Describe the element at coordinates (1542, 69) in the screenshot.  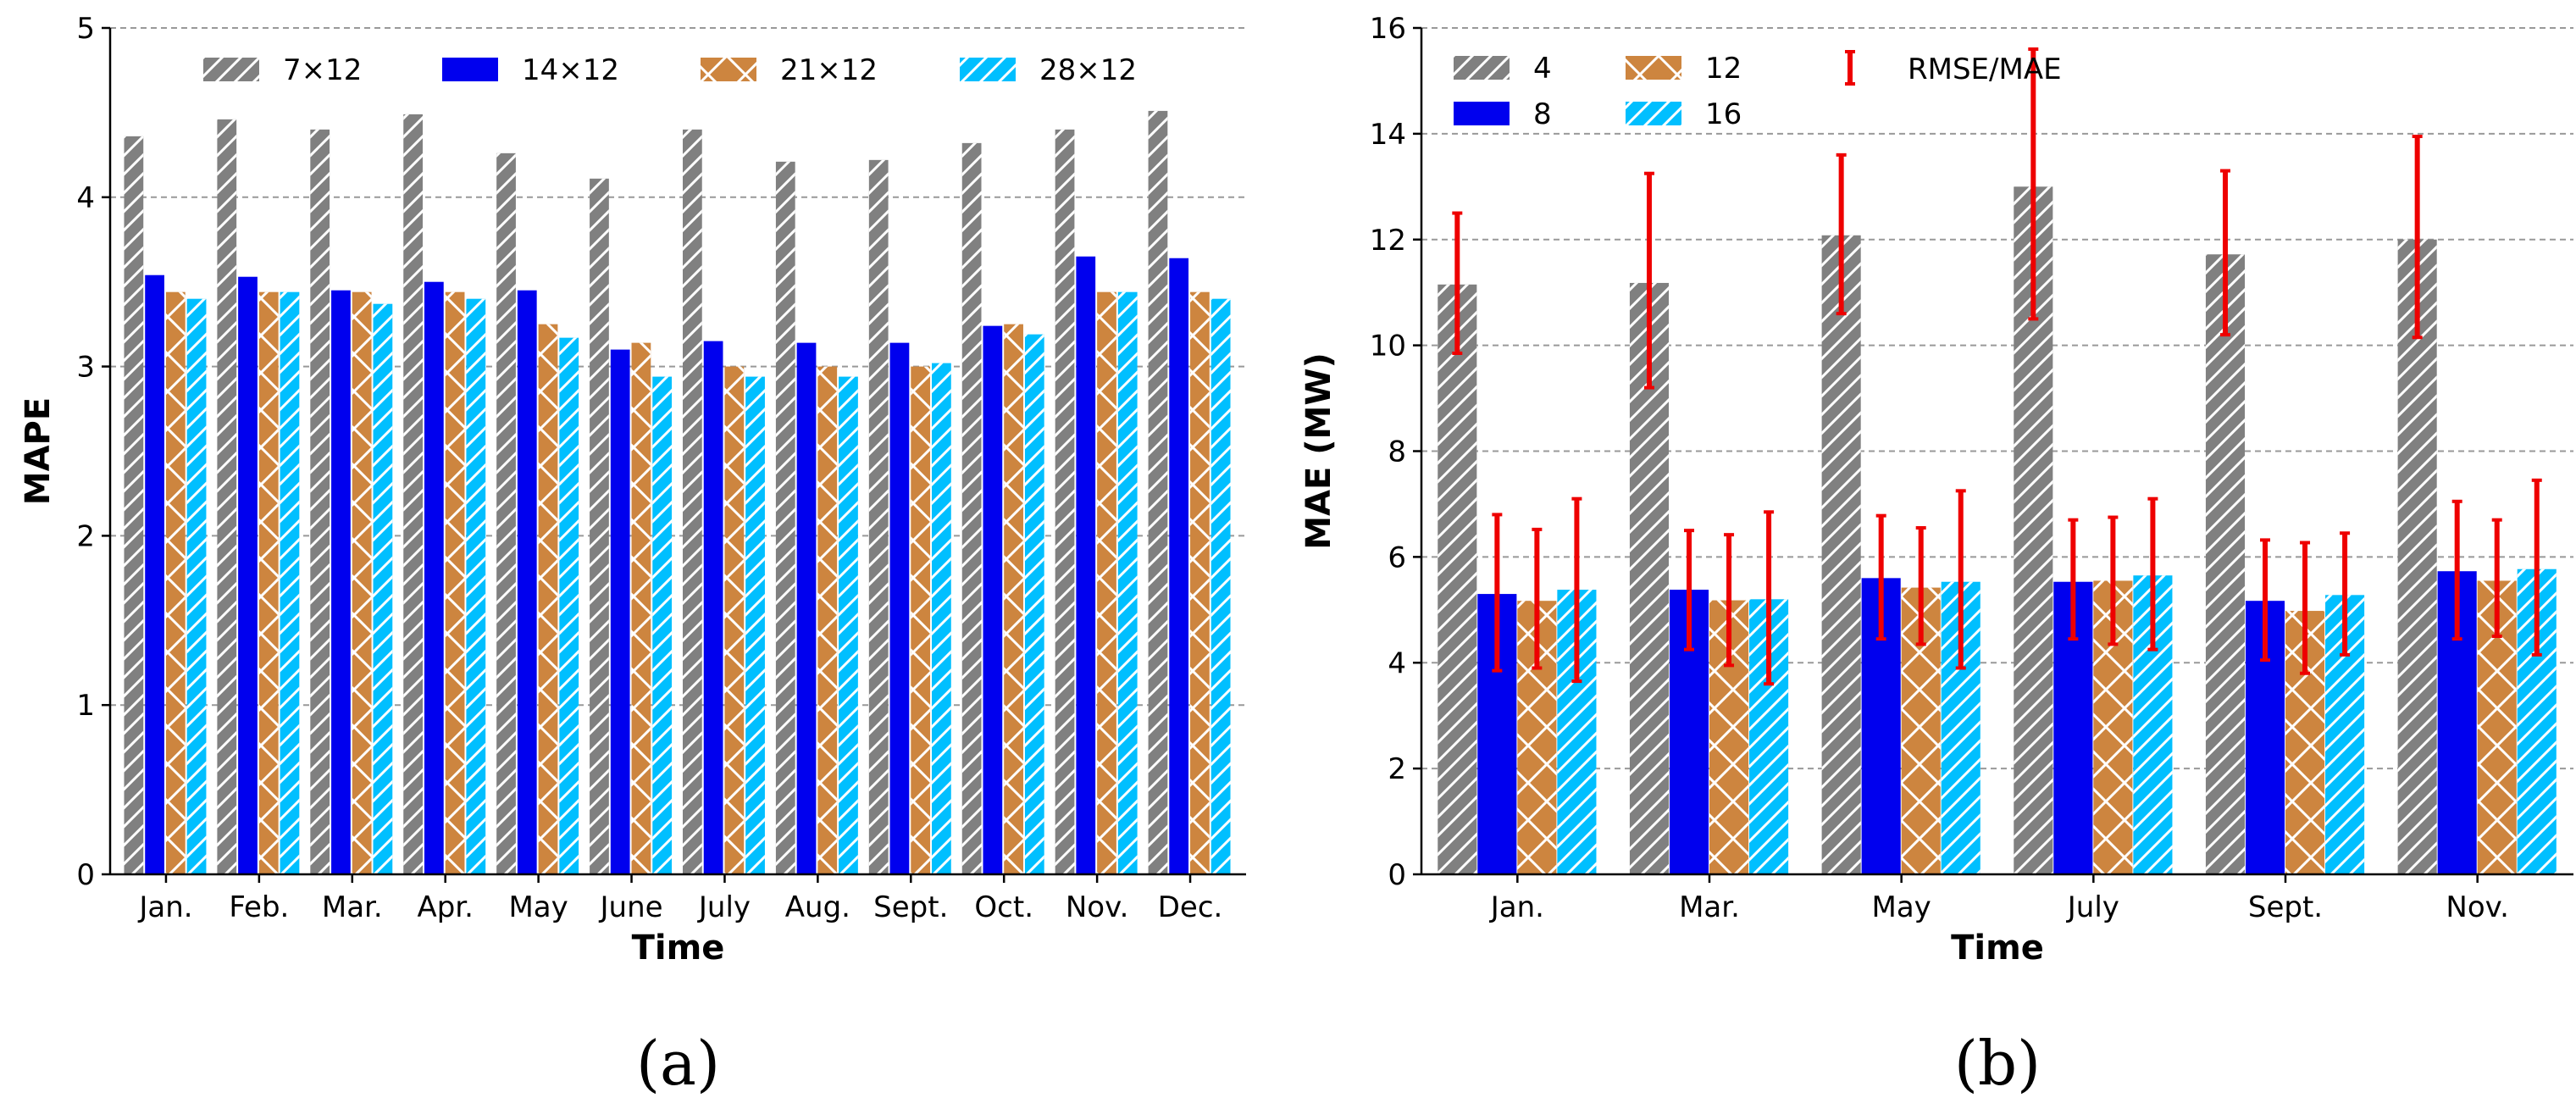
I see `chart1-legend-label-4: 4` at that location.